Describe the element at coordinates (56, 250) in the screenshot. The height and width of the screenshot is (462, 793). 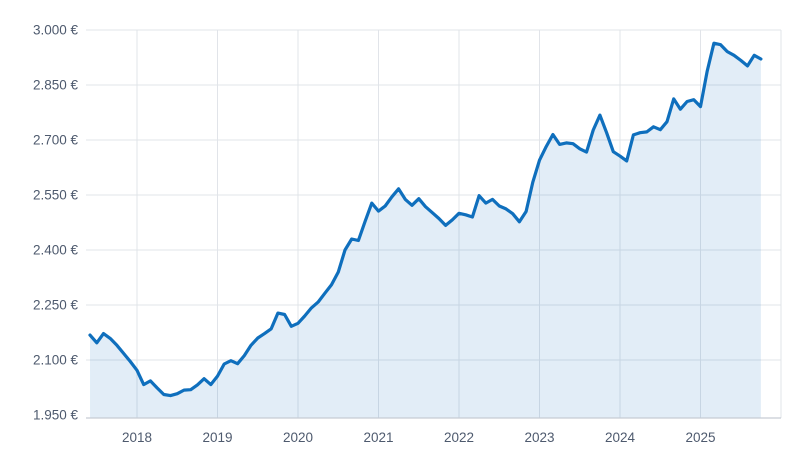
I see `y-axis-tick-label: 2.400 €` at that location.